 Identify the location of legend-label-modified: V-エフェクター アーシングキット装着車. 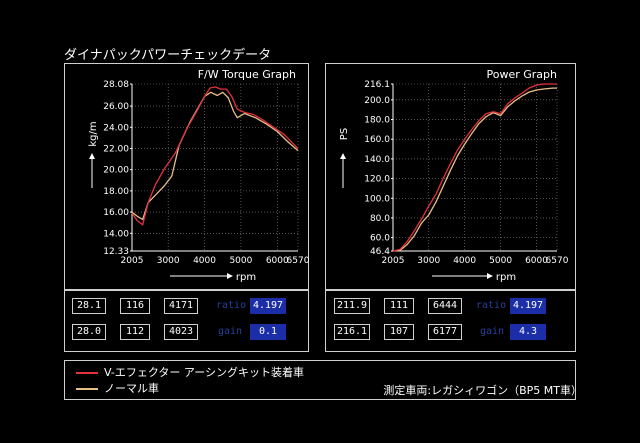
(204, 372).